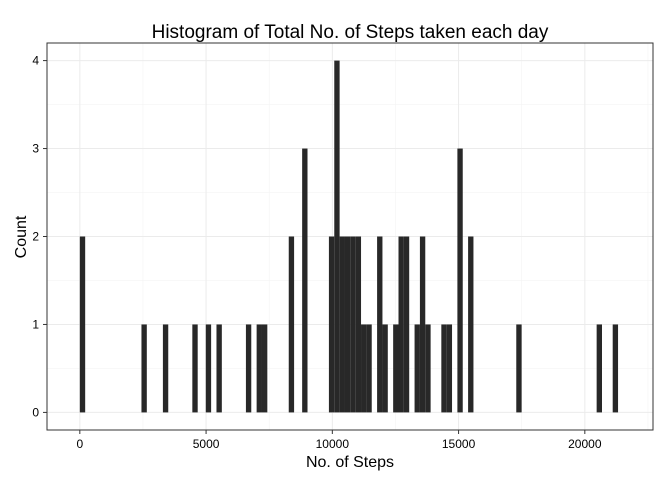 Image resolution: width=672 pixels, height=480 pixels. Describe the element at coordinates (35, 149) in the screenshot. I see `y-tick-label: 3` at that location.